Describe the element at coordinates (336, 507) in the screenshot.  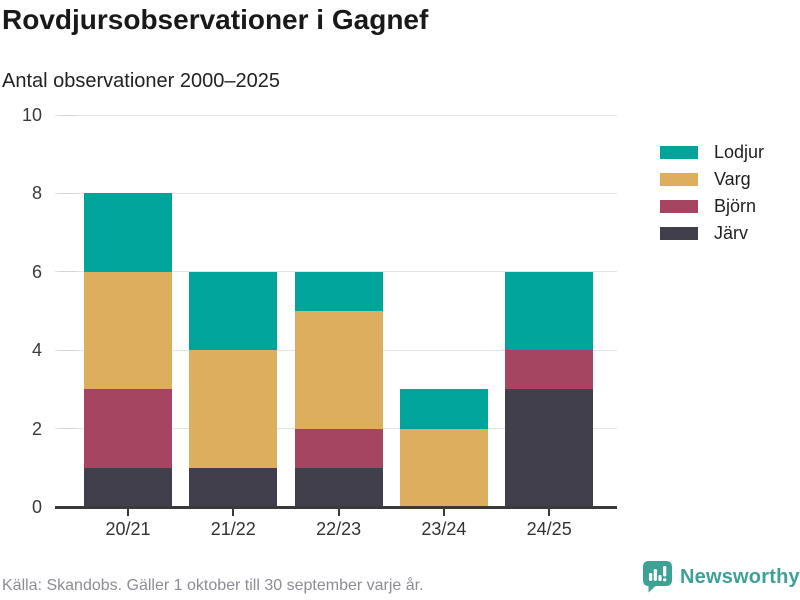
I see `x-axis-line` at that location.